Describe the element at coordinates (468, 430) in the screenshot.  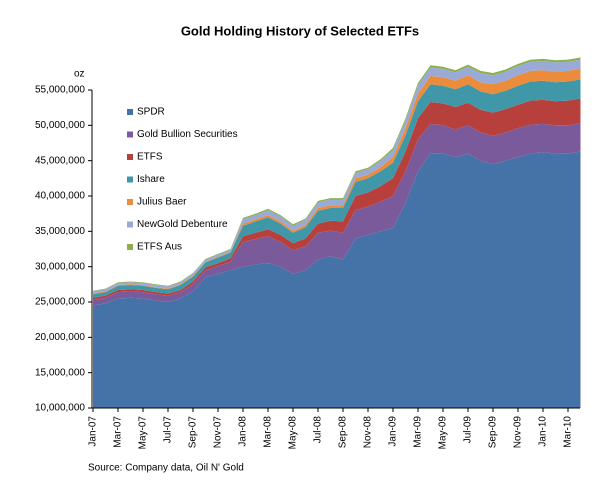
I see `x-tick-label: Jul-09` at that location.